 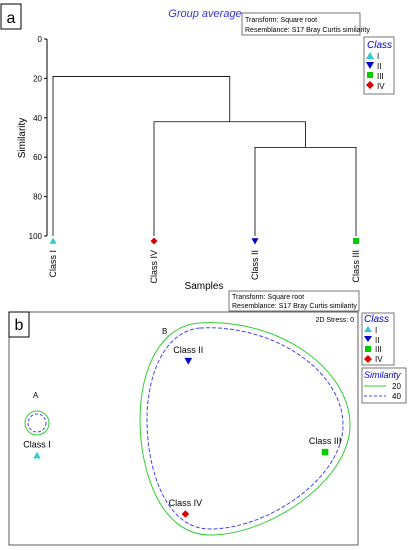 I want to click on mds-legend-item-IV: IV, so click(x=379, y=359).